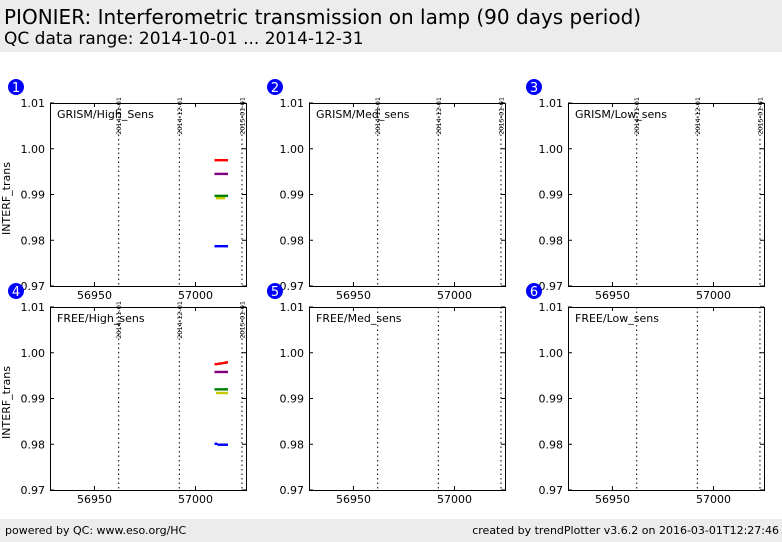  I want to click on panel-label: FREE/Med_sens, so click(359, 318).